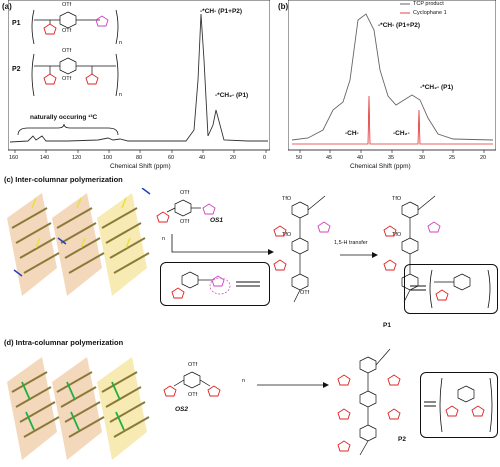 This screenshot has height=467, width=500. What do you see at coordinates (380, 166) in the screenshot?
I see `xlabel-b: Chemical Shift (ppm)` at bounding box center [380, 166].